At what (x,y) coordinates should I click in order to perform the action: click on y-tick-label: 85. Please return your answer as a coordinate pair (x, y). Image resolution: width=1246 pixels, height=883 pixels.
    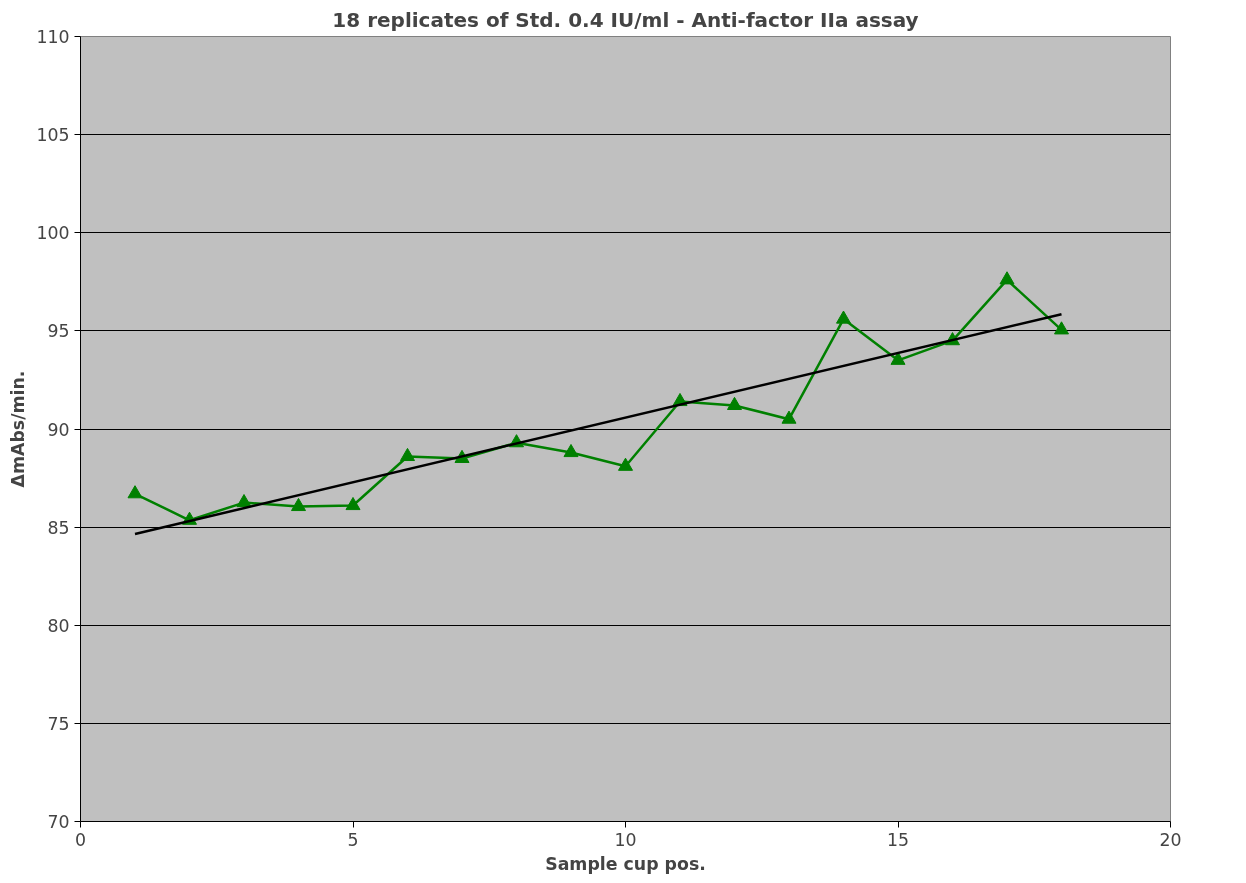
    Looking at the image, I should click on (58, 527).